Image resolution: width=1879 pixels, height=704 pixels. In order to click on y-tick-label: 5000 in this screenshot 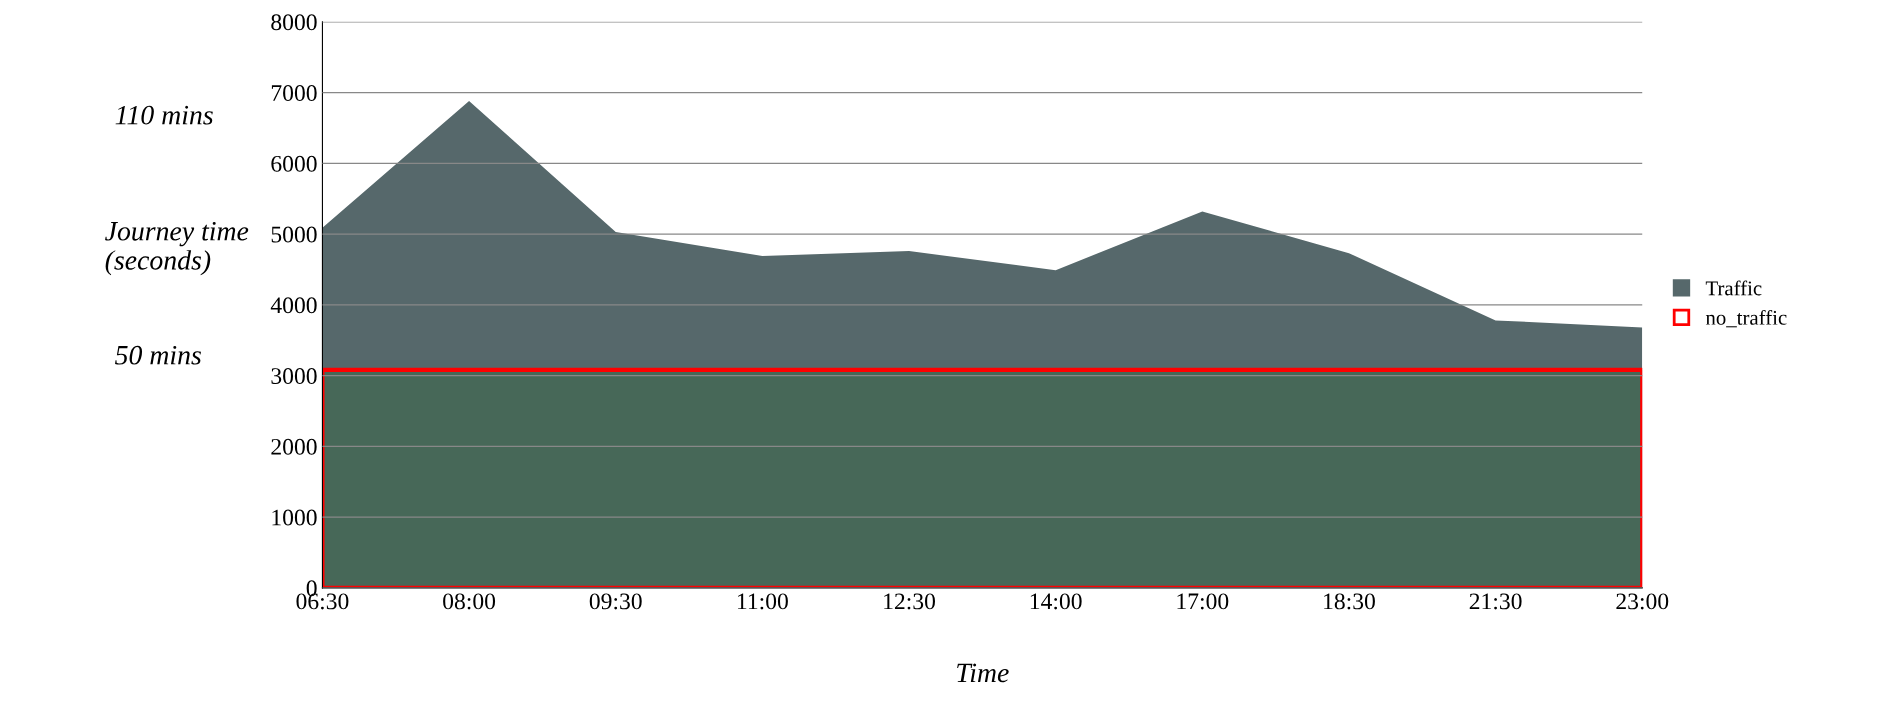, I will do `click(294, 234)`.